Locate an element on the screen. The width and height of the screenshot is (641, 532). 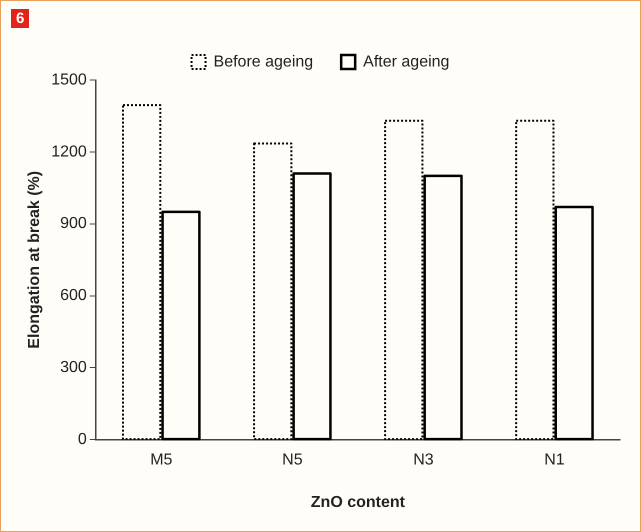
legend-label: After ageing is located at coordinates (406, 61).